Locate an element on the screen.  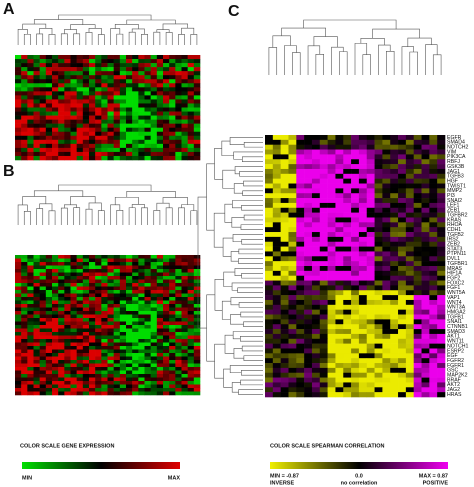
row-label: MRAS is located at coordinates (455, 269).